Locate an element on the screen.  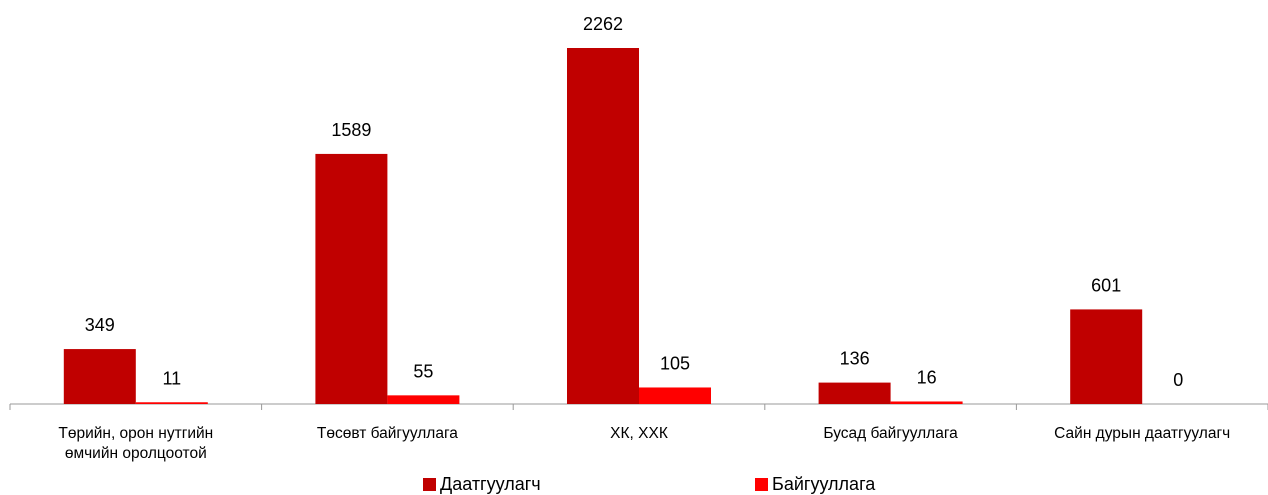
data-label: 136 is located at coordinates (855, 359).